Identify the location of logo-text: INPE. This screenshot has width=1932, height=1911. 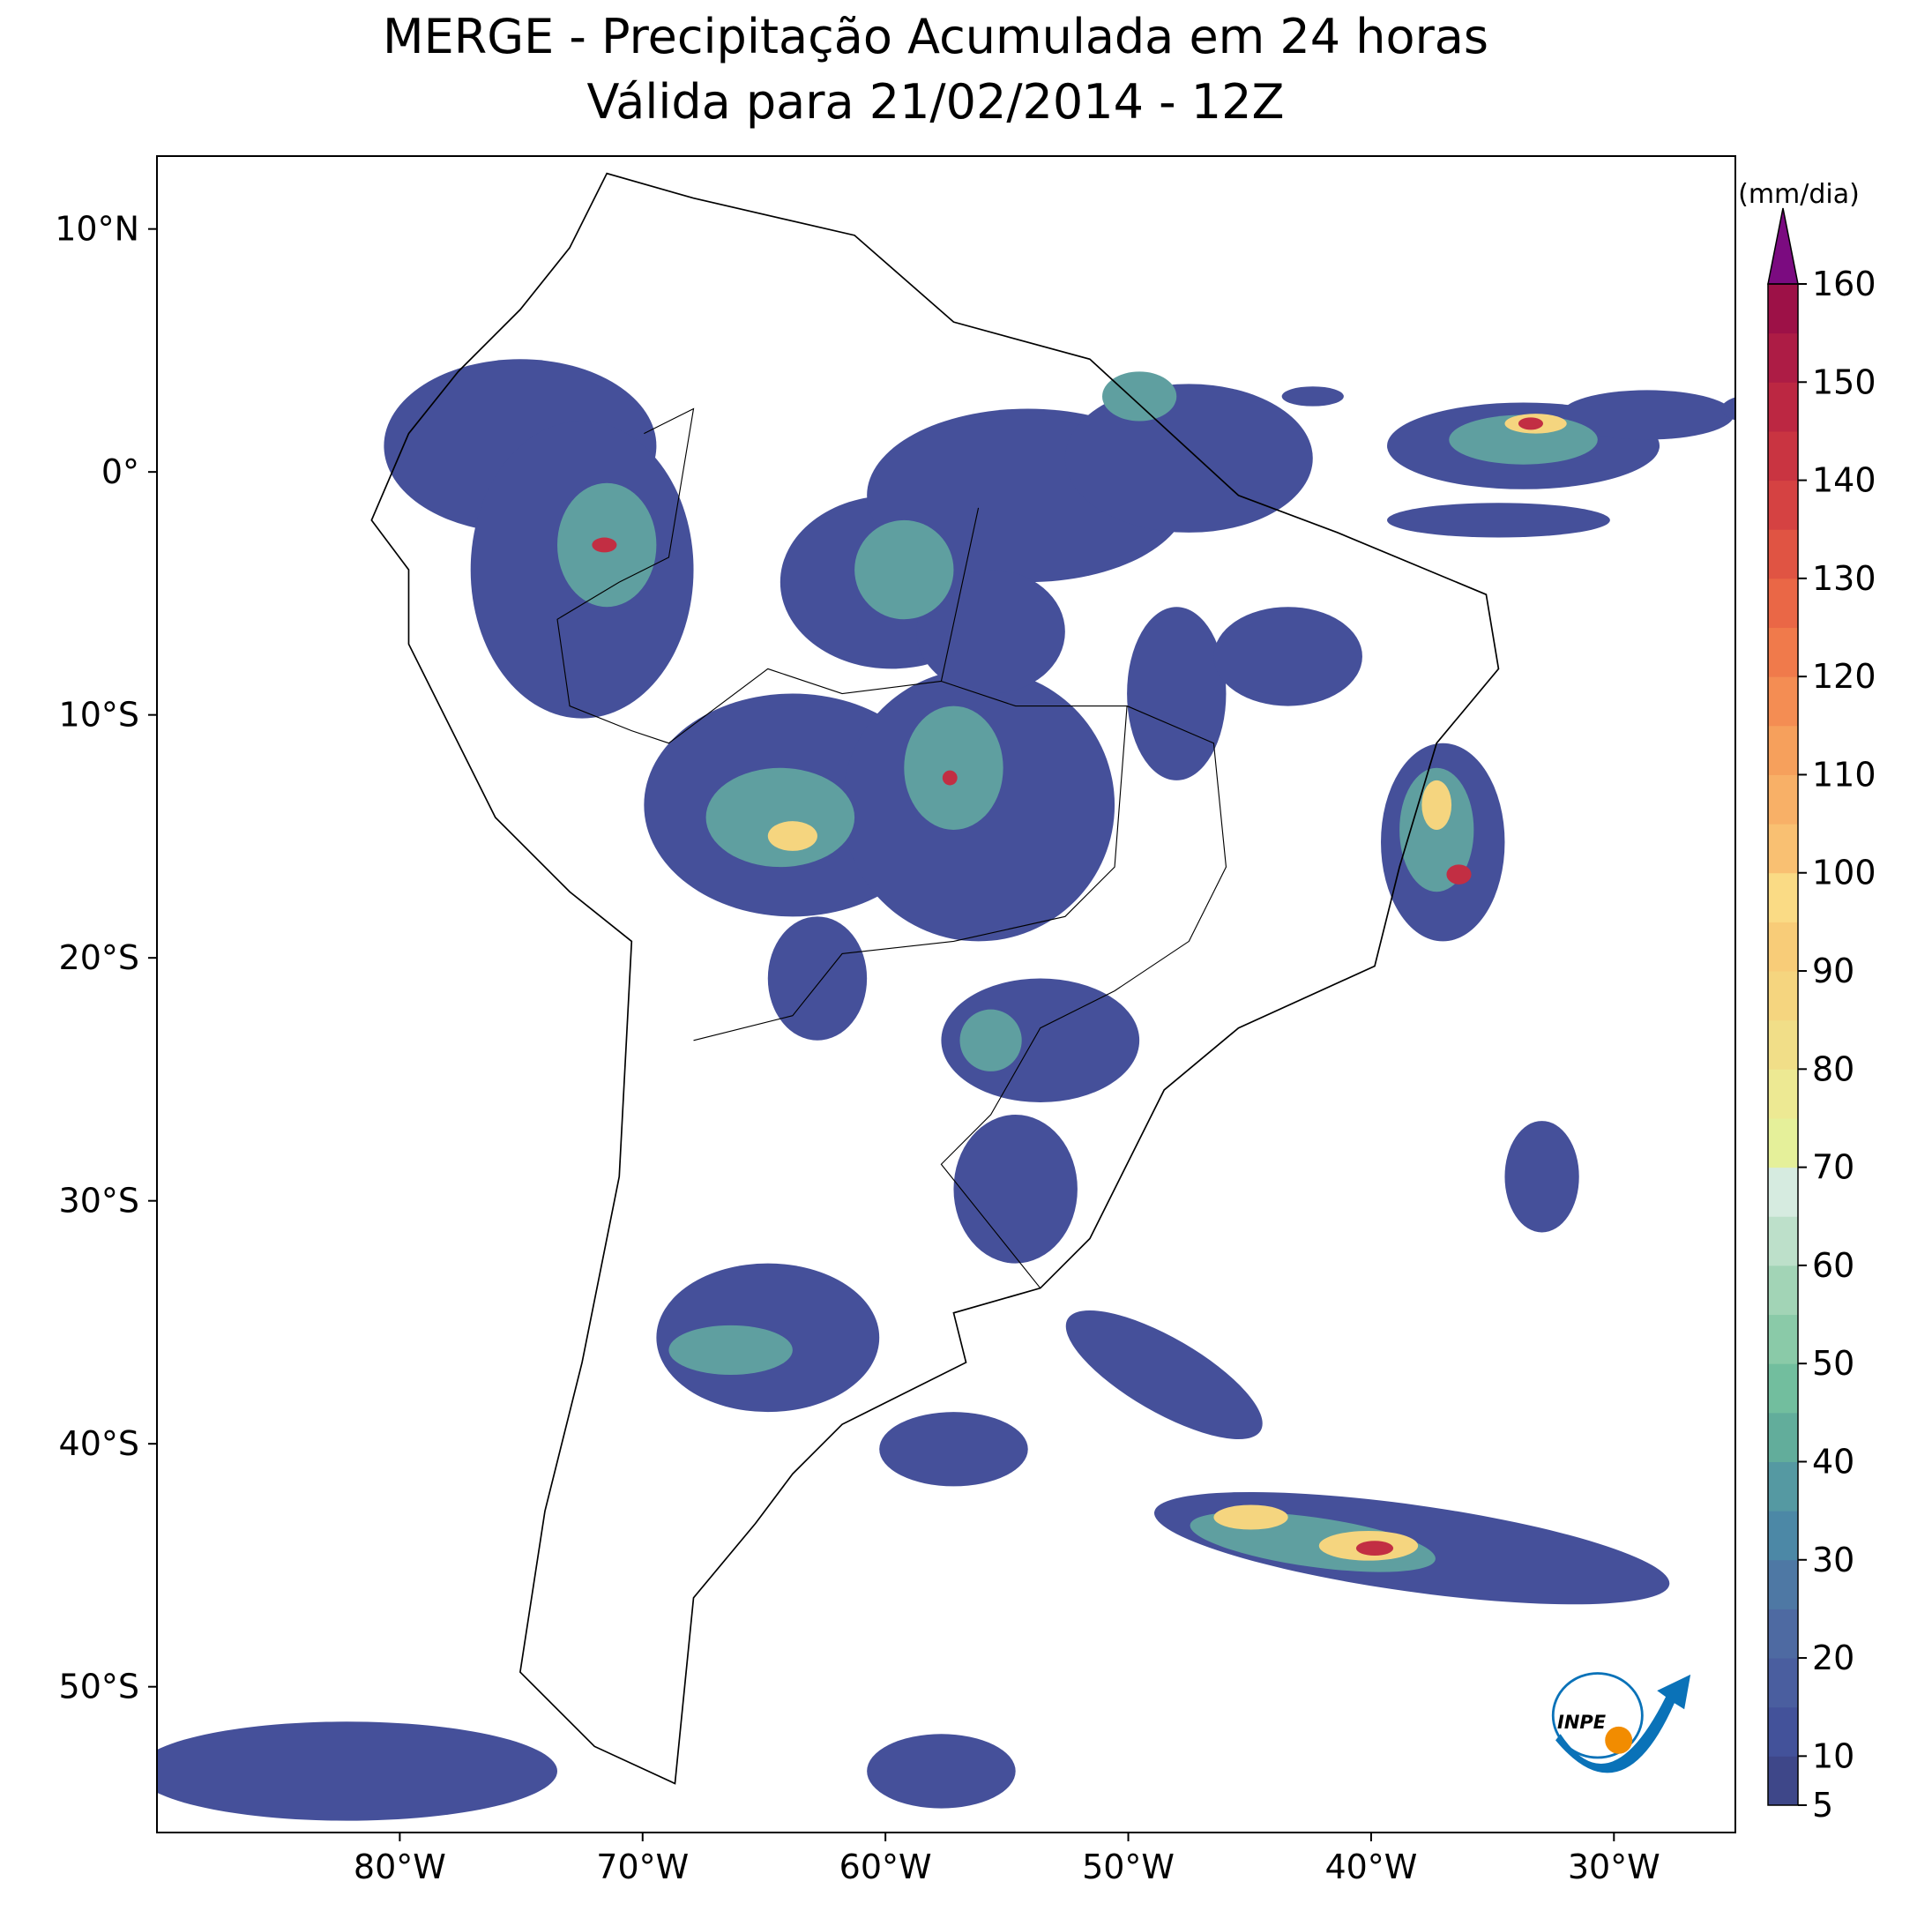
(1582, 1722).